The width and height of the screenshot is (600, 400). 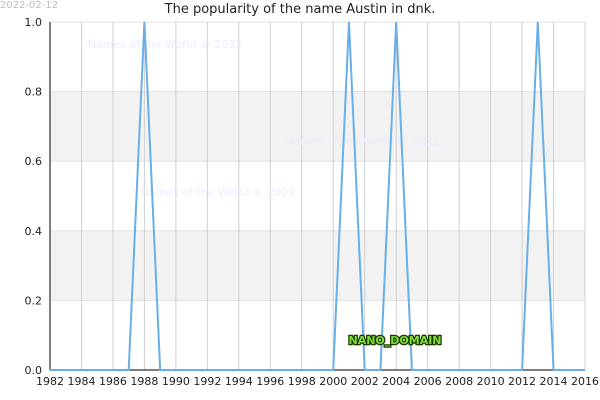 What do you see at coordinates (34, 161) in the screenshot?
I see `y-tick-label: 0.6` at bounding box center [34, 161].